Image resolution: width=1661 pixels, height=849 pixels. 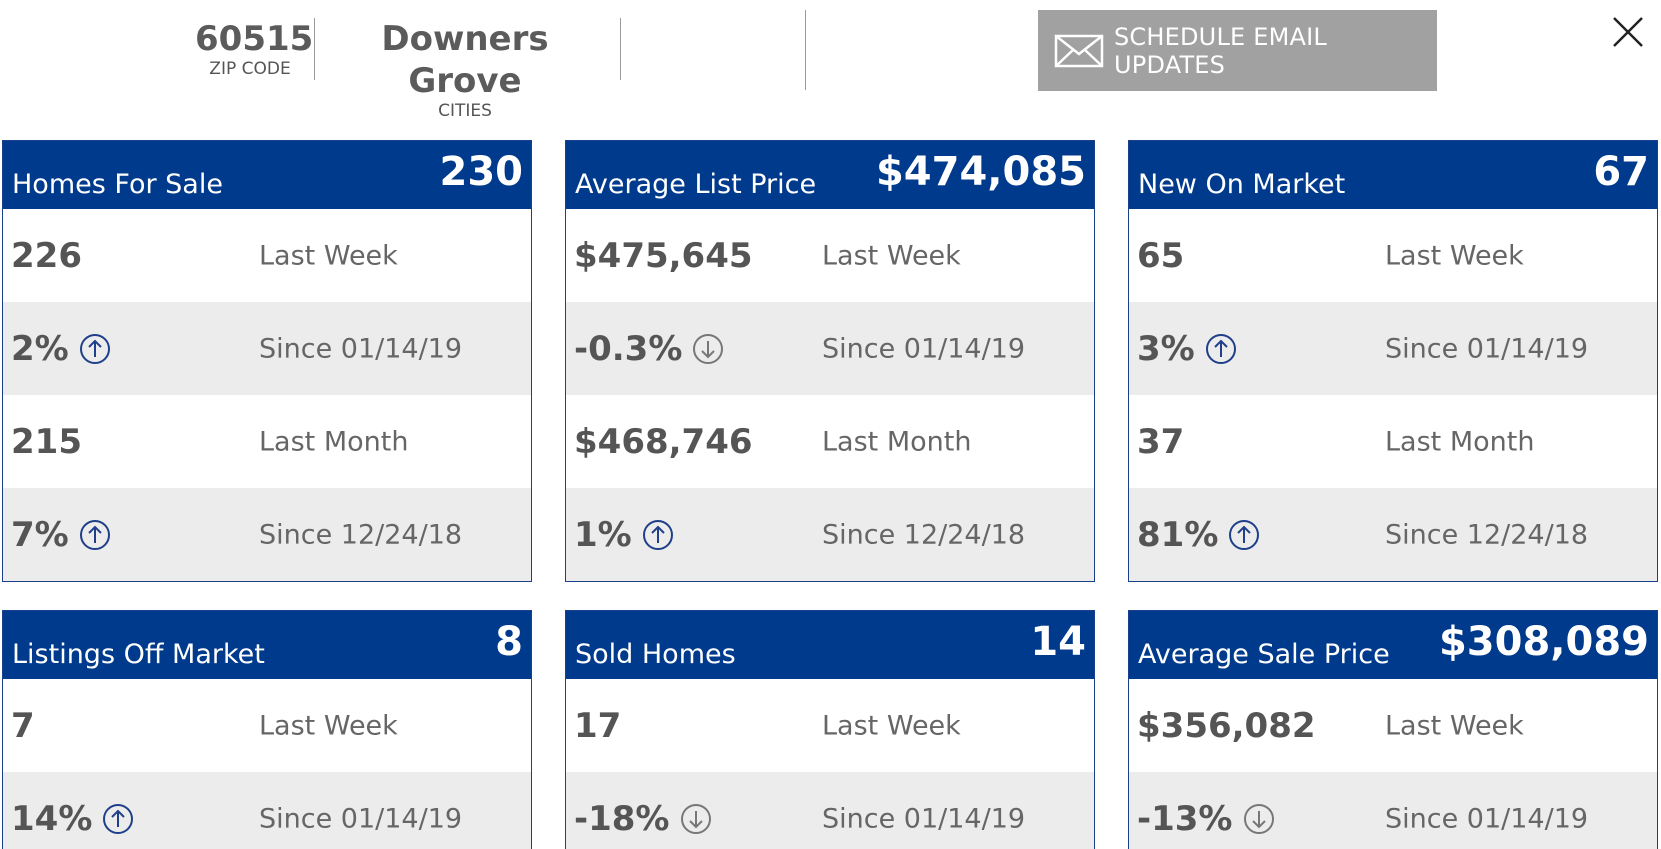 I want to click on stat-card-header: Homes For Sale 230, so click(x=267, y=175).